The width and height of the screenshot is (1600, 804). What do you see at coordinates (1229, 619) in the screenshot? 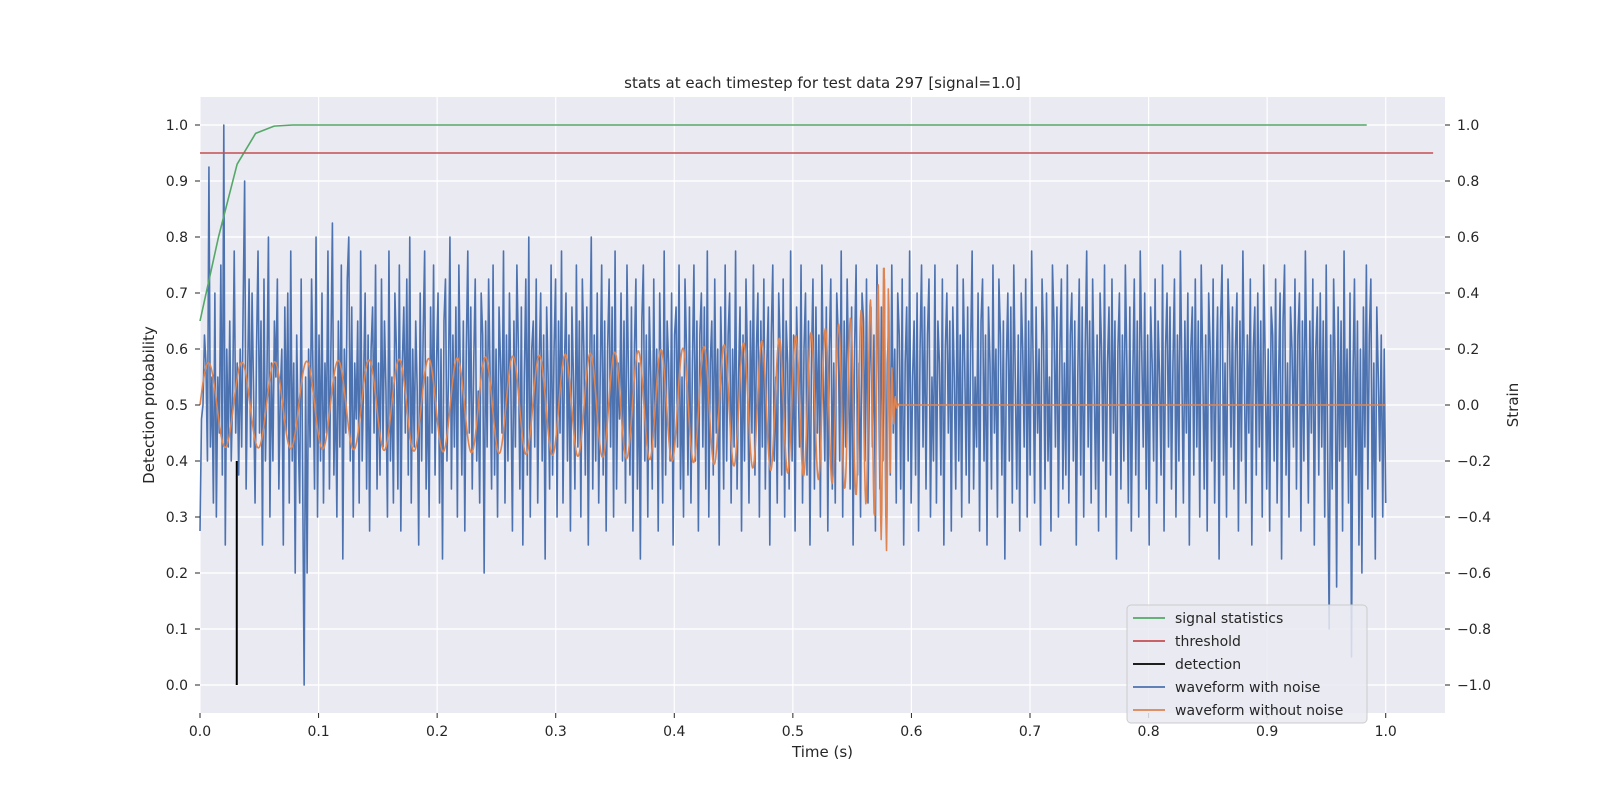
I see `legend-label: signal statistics` at bounding box center [1229, 619].